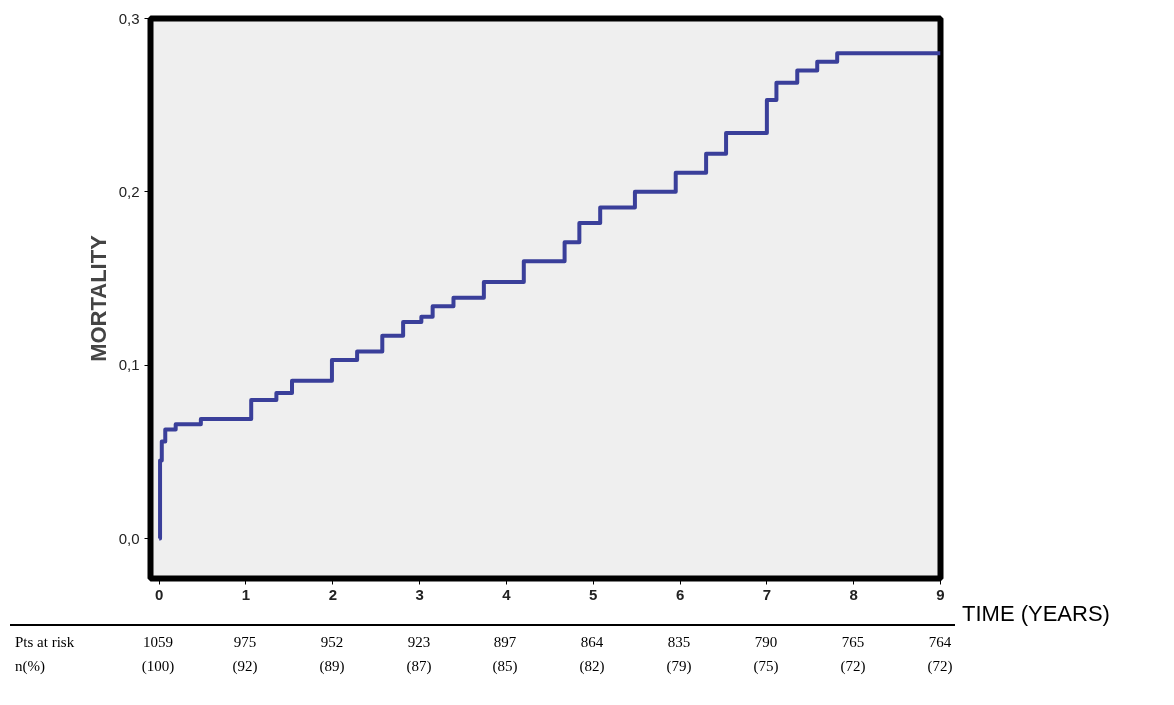 The height and width of the screenshot is (705, 1174). What do you see at coordinates (159, 594) in the screenshot?
I see `x-tick-label: 0` at bounding box center [159, 594].